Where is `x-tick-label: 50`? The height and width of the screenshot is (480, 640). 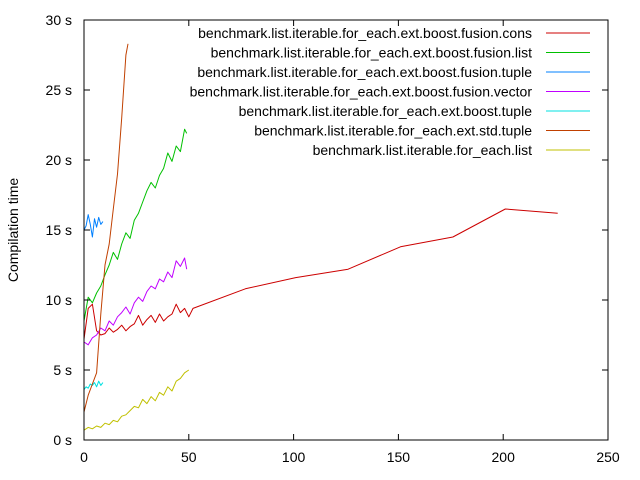
x-tick-label: 50 is located at coordinates (189, 457).